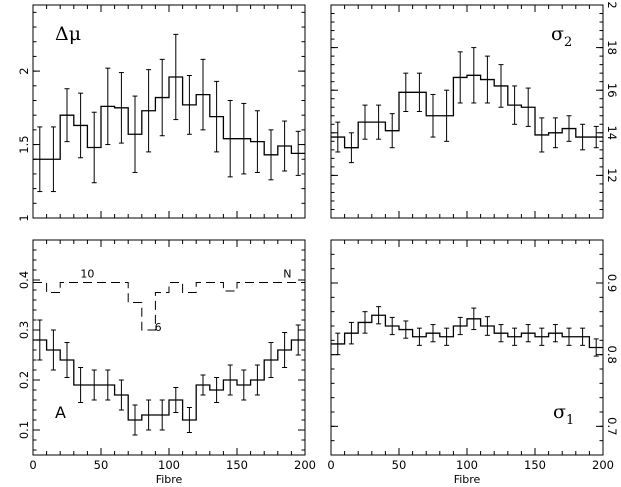 This screenshot has width=621, height=487. What do you see at coordinates (612, 47) in the screenshot?
I see `y-tick-label: 18` at bounding box center [612, 47].